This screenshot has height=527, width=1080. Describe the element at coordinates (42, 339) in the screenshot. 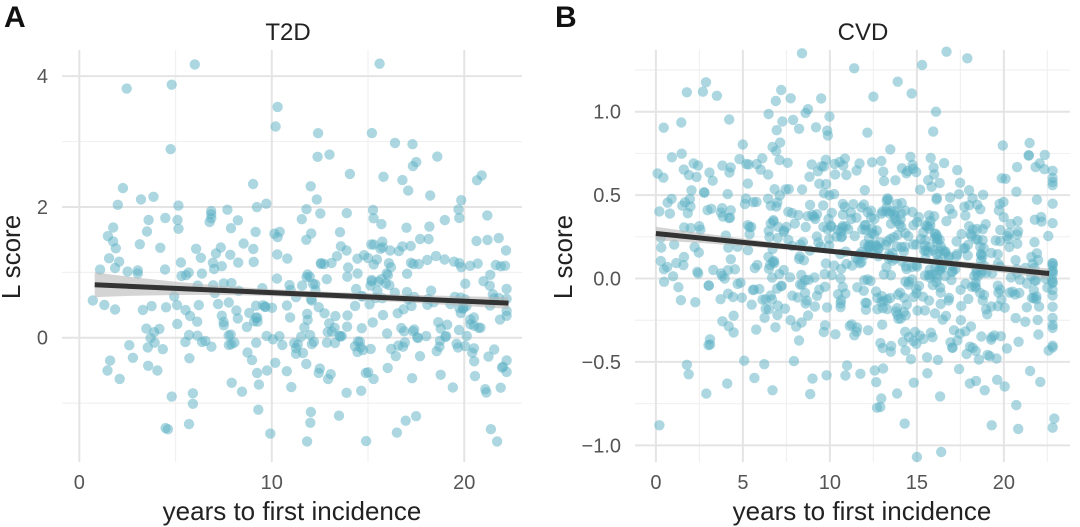

I see `y-tick-label: 0` at that location.